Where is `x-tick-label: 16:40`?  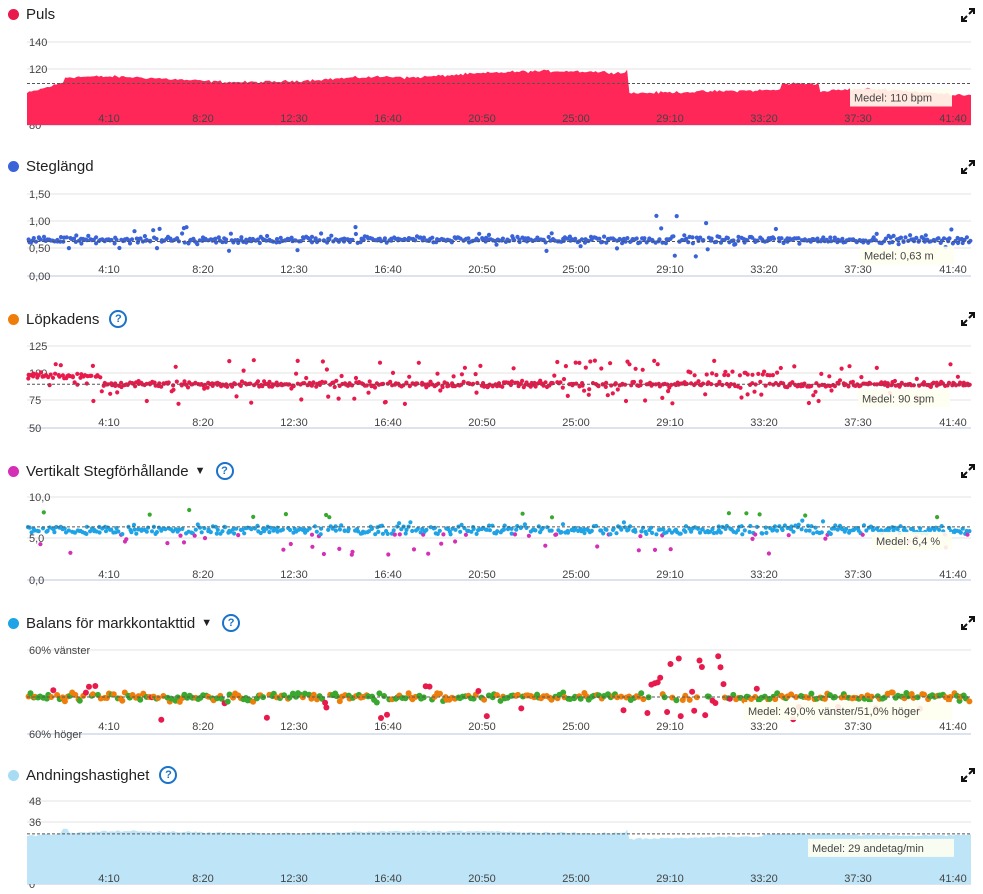 x-tick-label: 16:40 is located at coordinates (388, 879).